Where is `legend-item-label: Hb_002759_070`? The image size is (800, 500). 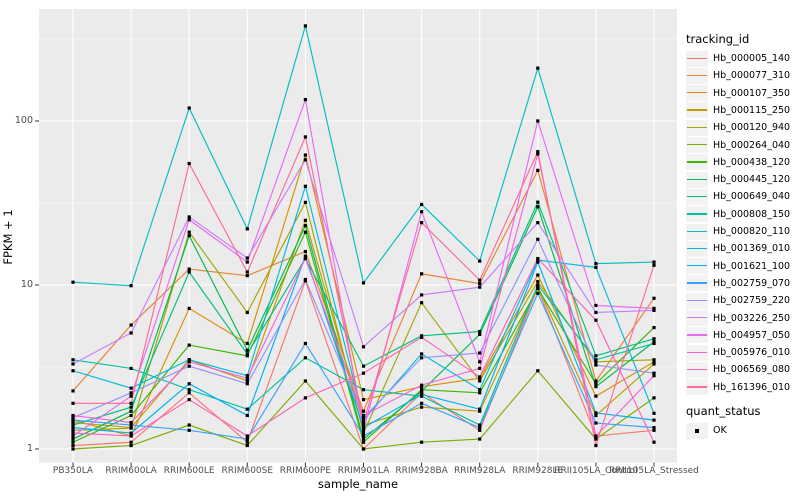
legend-item-label: Hb_002759_070 is located at coordinates (752, 283).